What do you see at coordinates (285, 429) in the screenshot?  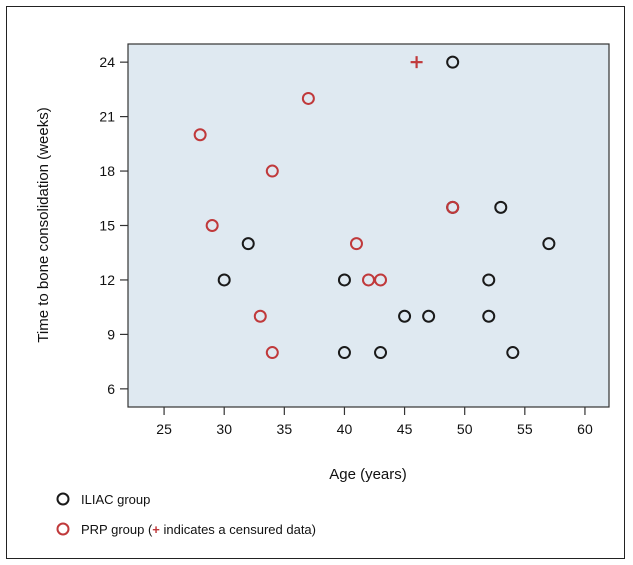 I see `x-tick-label: 35` at bounding box center [285, 429].